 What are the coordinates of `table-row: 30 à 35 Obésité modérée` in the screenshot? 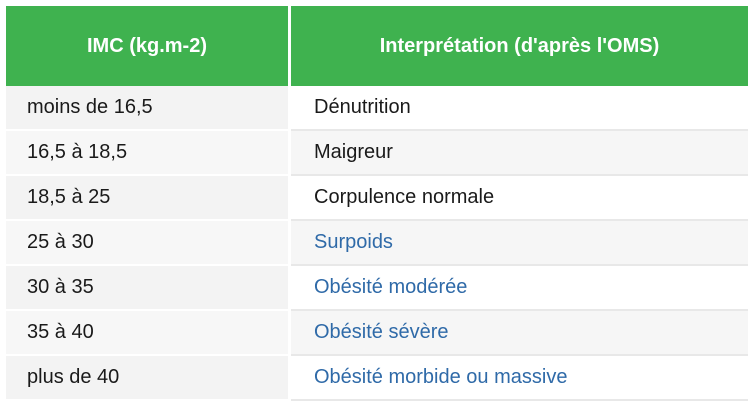 It's located at (377, 288).